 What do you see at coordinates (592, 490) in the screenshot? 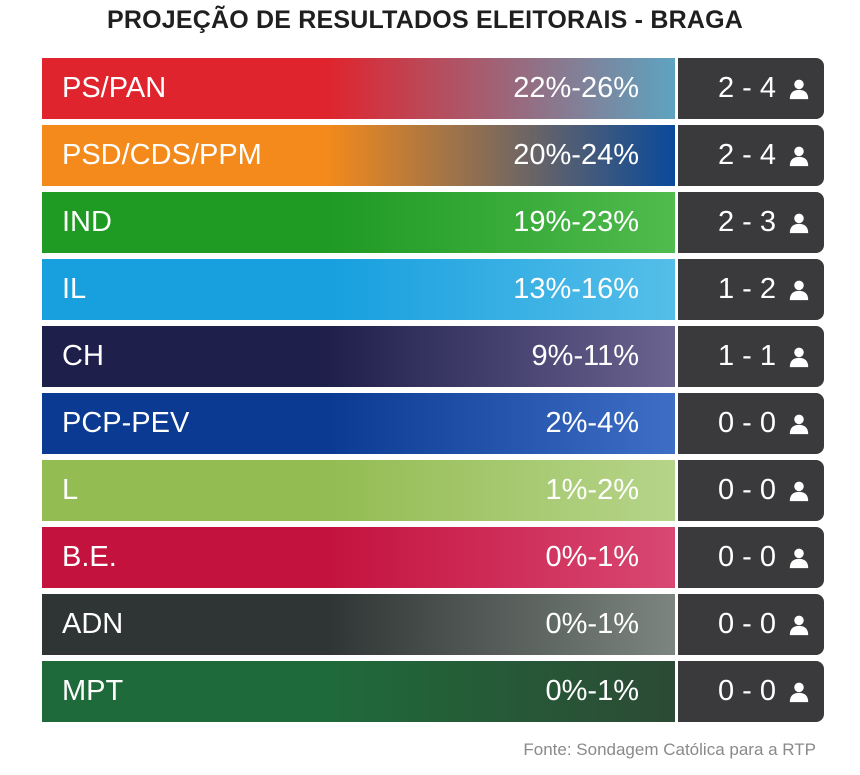
I see `vote-range: 1%-2%` at bounding box center [592, 490].